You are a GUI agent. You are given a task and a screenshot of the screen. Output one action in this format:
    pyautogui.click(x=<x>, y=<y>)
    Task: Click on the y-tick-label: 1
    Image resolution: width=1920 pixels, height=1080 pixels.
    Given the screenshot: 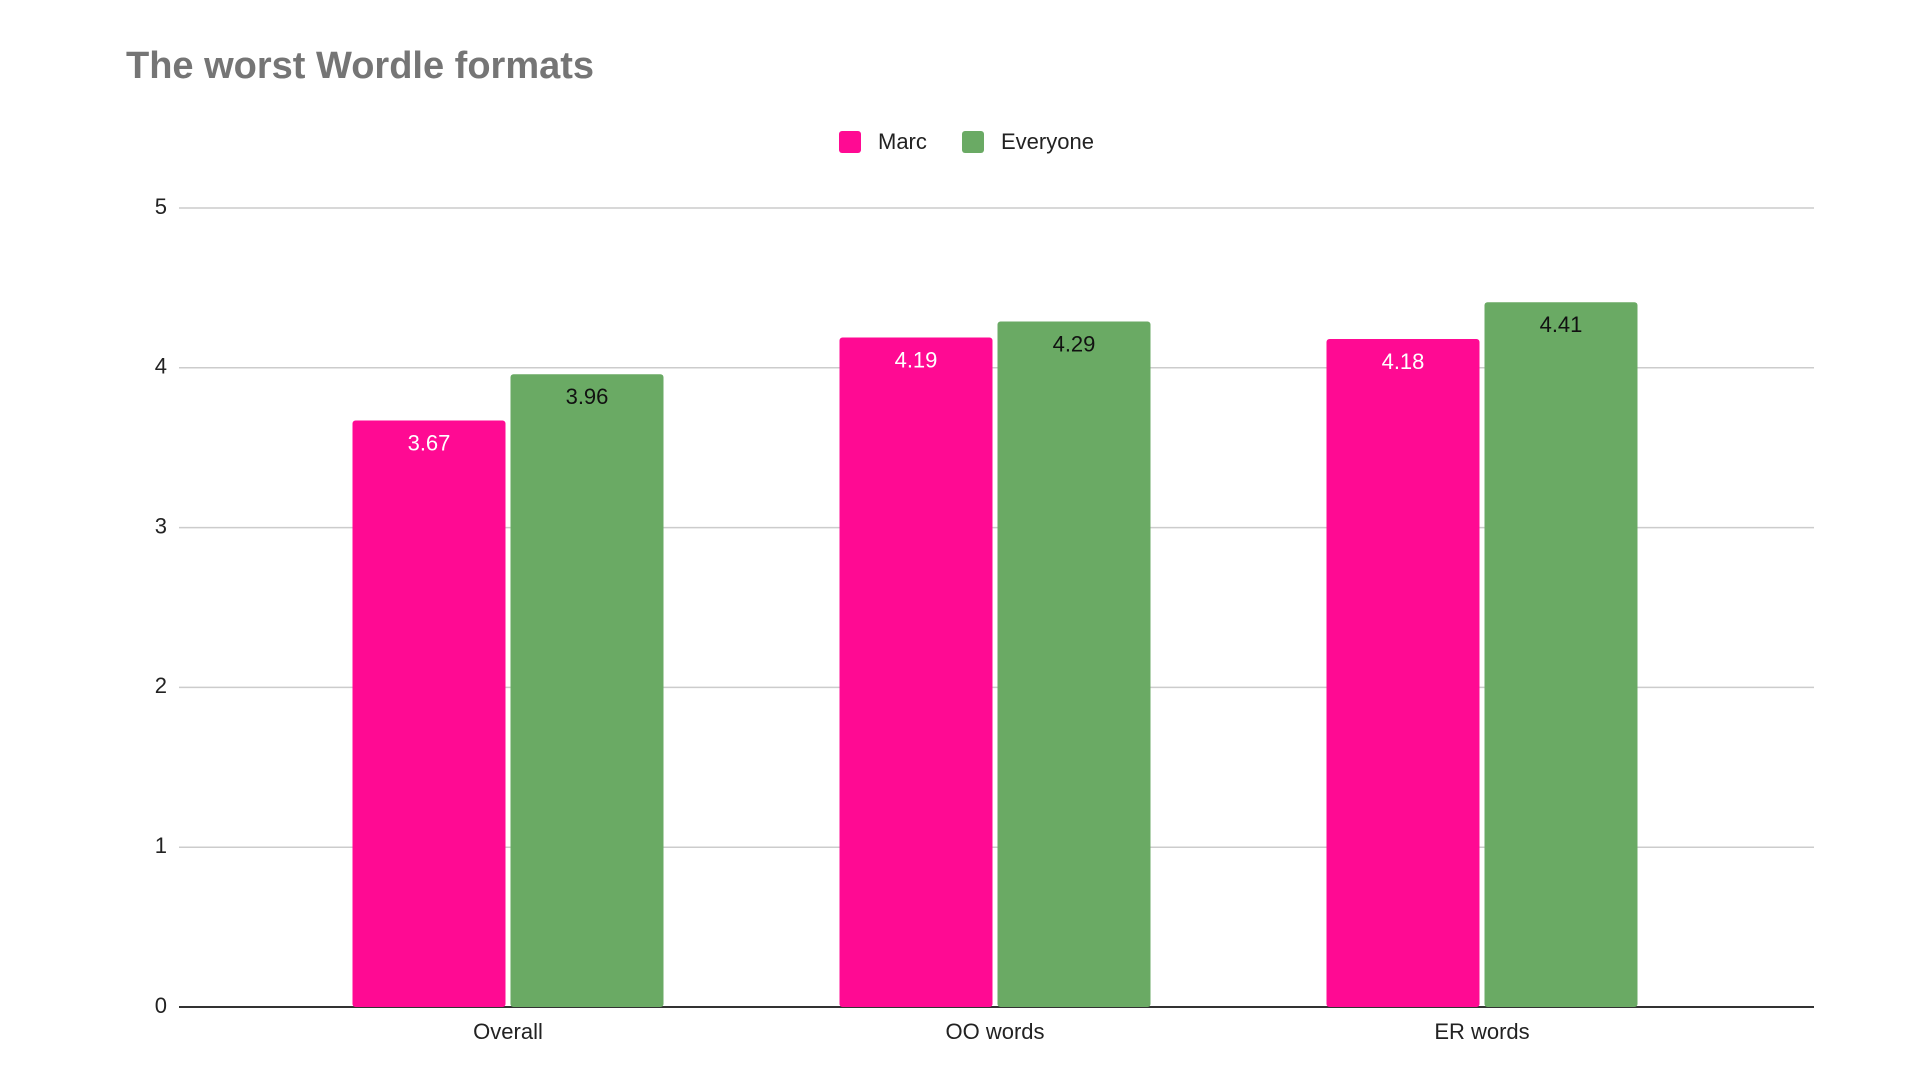 What is the action you would take?
    pyautogui.click(x=161, y=845)
    